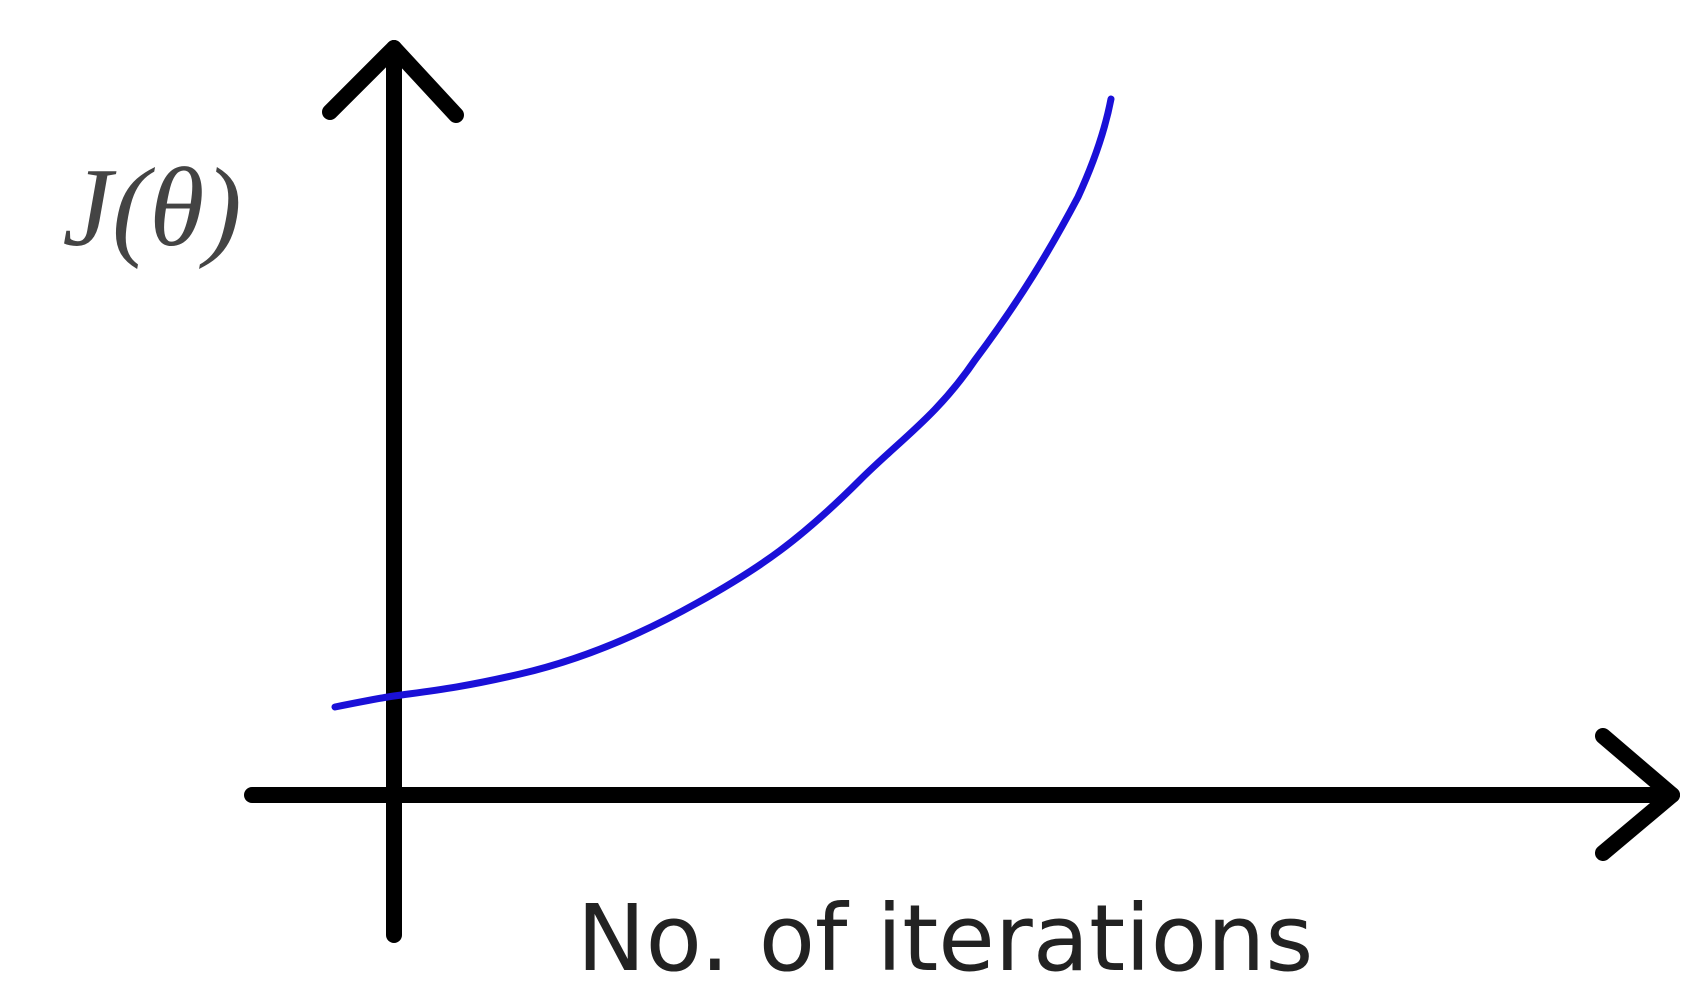 The width and height of the screenshot is (1708, 1008). Describe the element at coordinates (1637, 794) in the screenshot. I see `x-arrowhead` at that location.